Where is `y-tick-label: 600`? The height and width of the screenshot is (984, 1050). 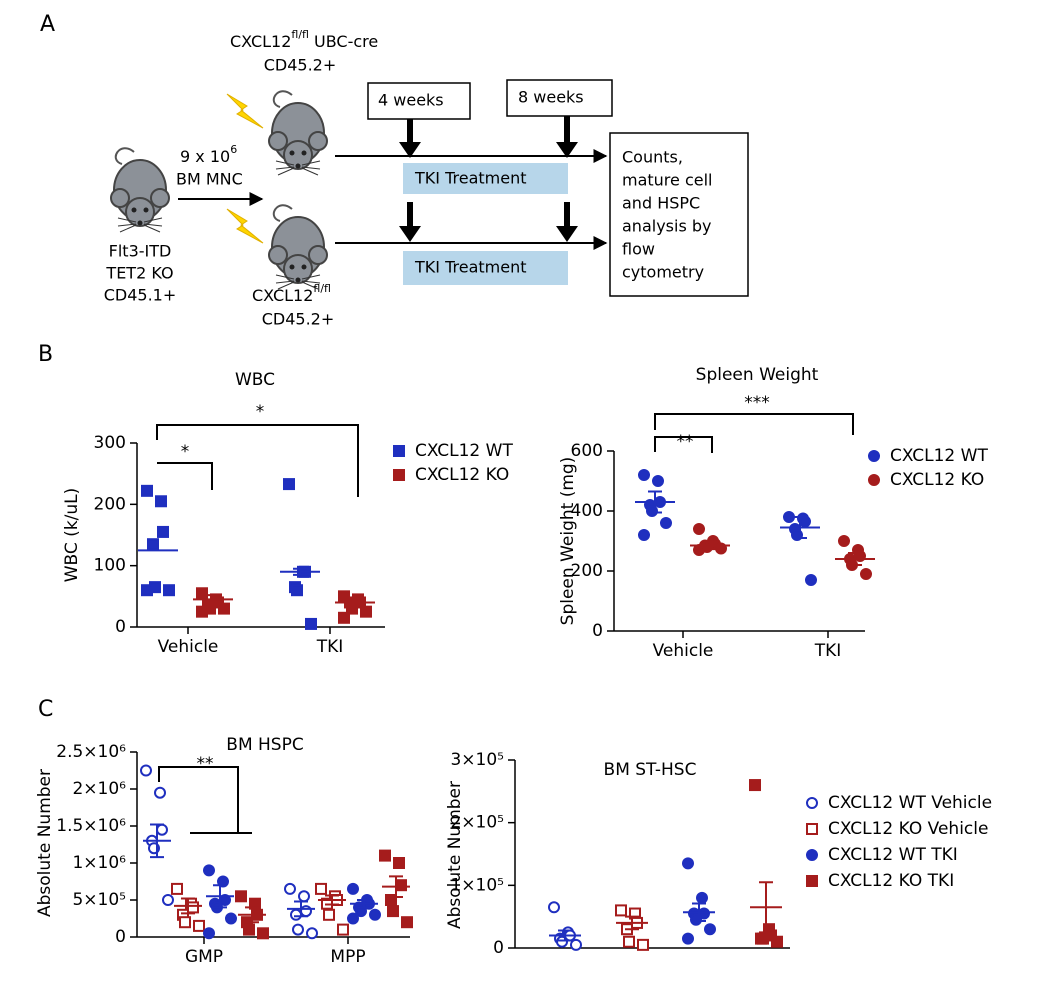
y-tick-label: 600 is located at coordinates (587, 451).